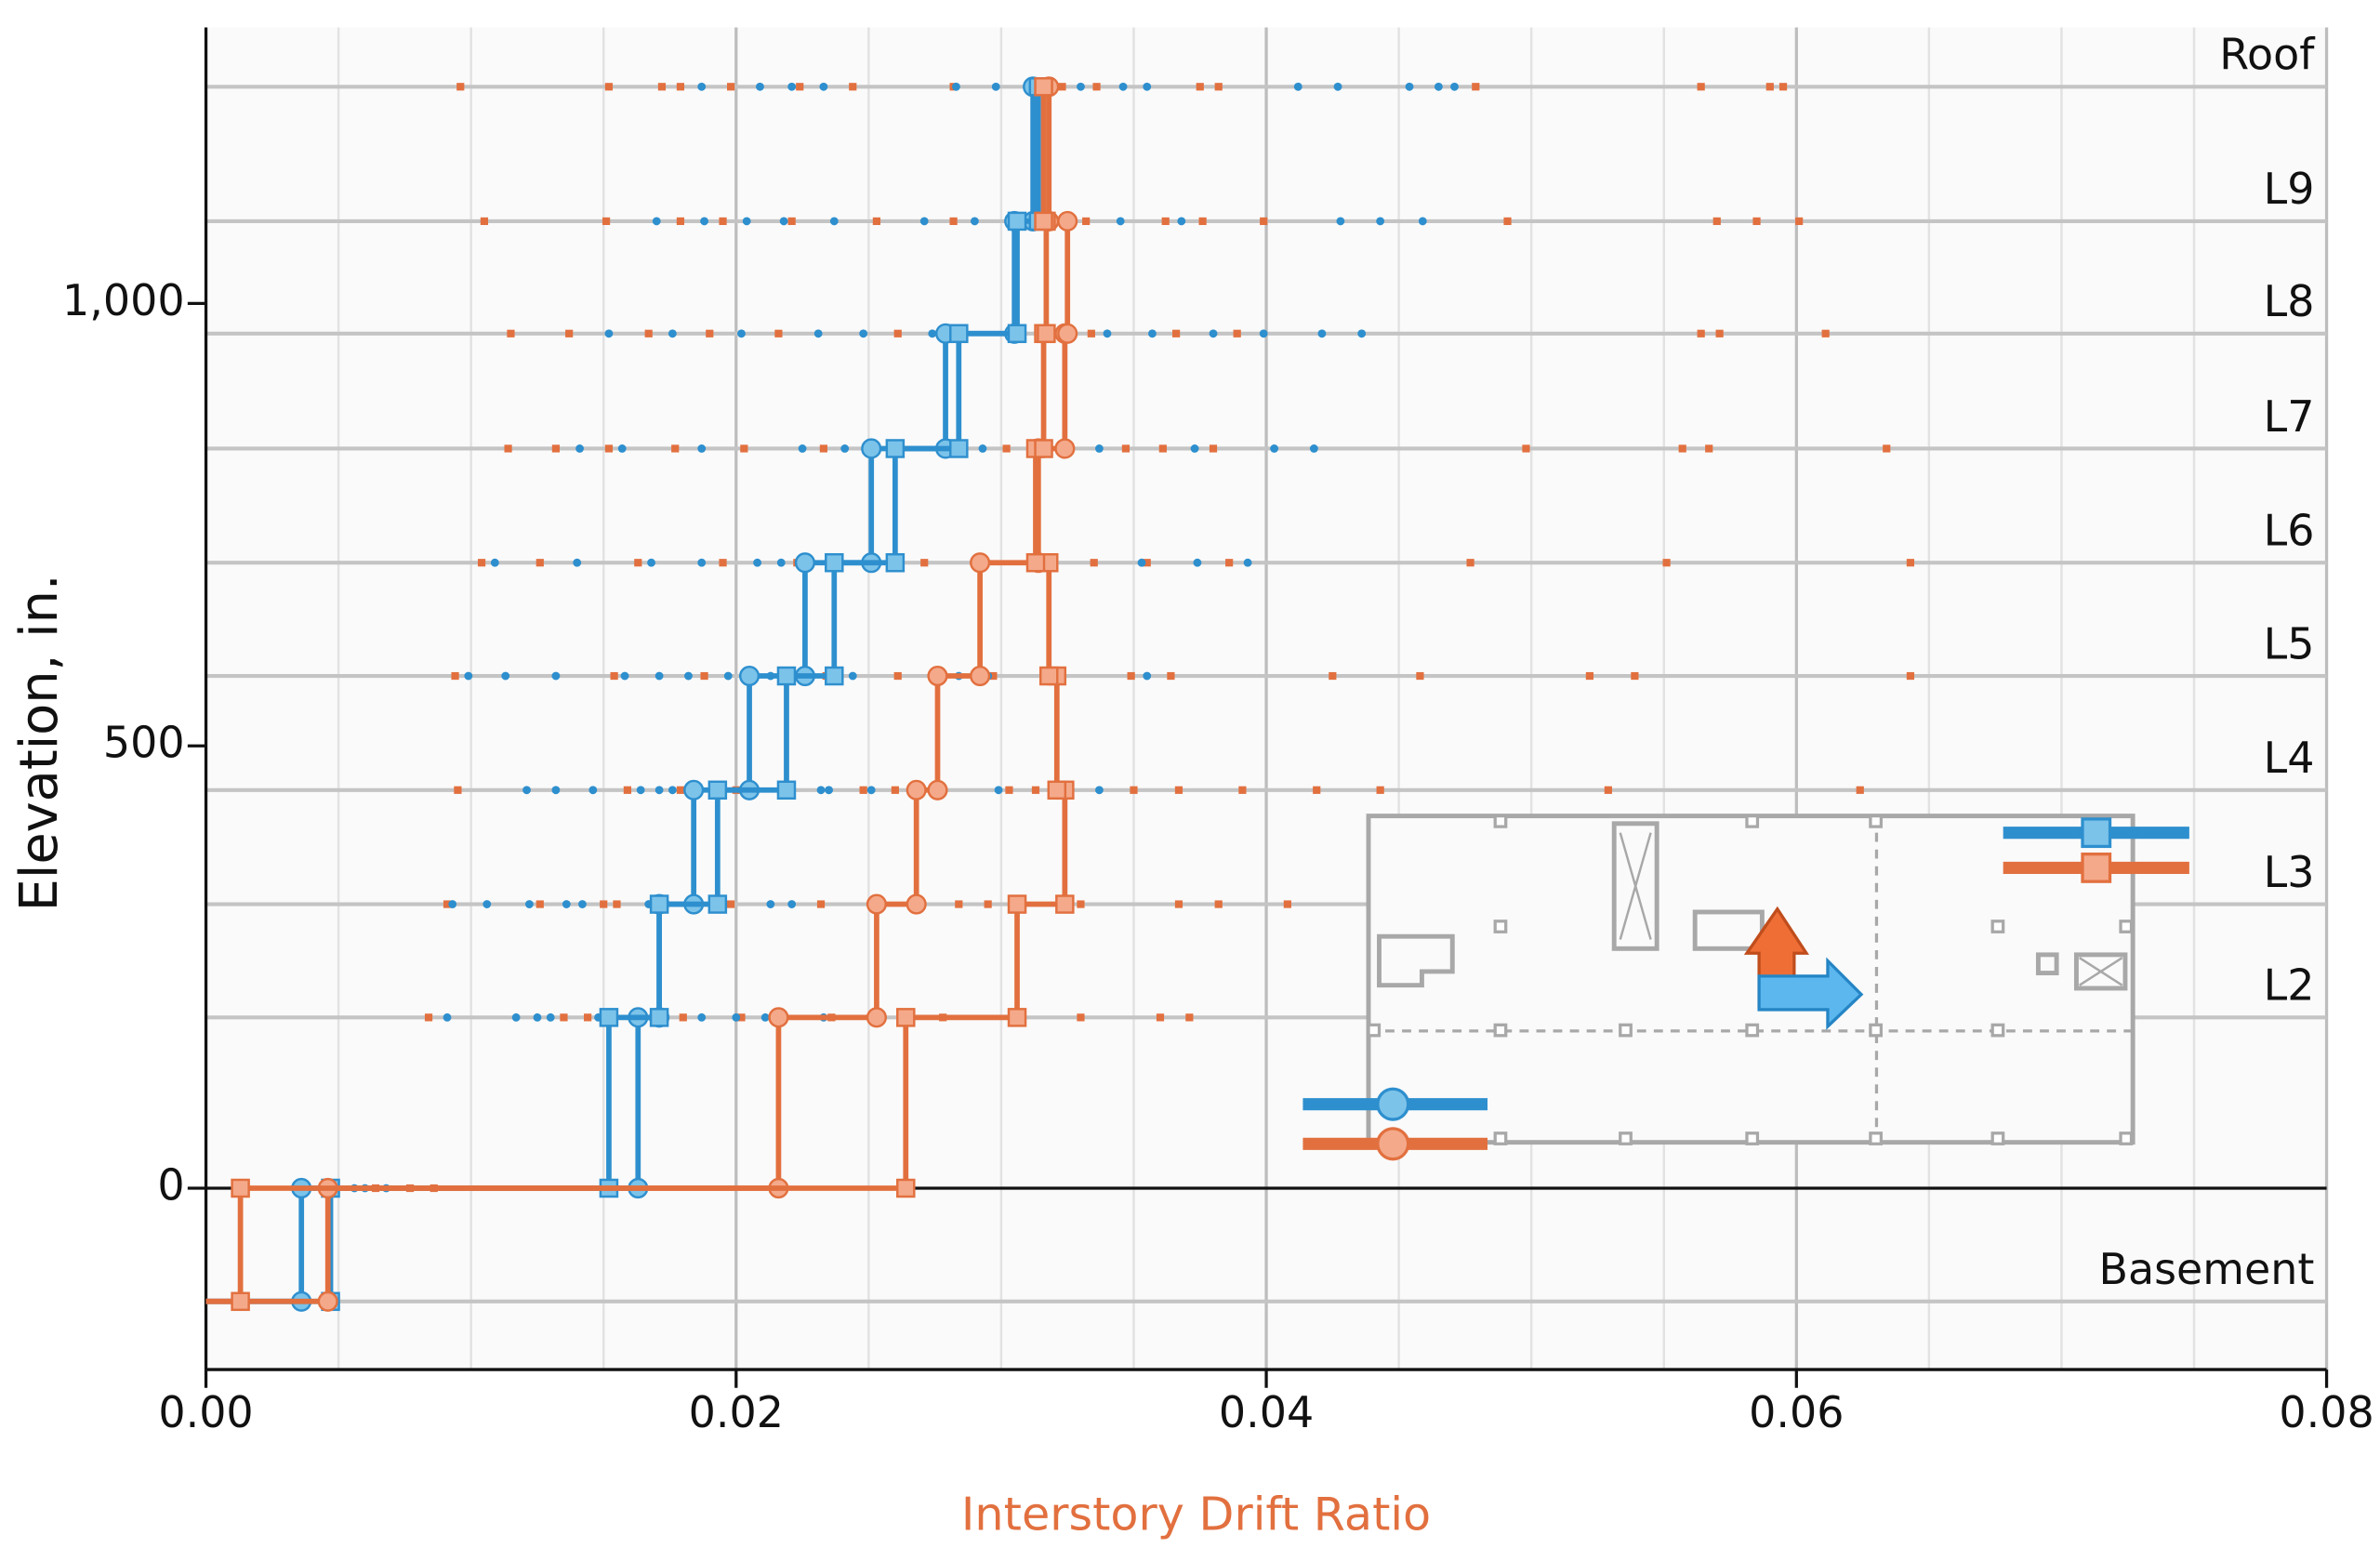  What do you see at coordinates (2206, 1269) in the screenshot?
I see `level-label: Basement` at bounding box center [2206, 1269].